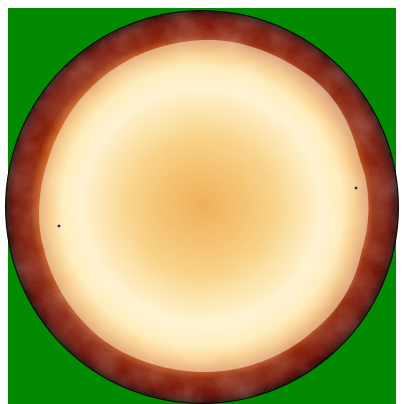 The height and width of the screenshot is (404, 404). What do you see at coordinates (356, 188) in the screenshot?
I see `speck-right` at bounding box center [356, 188].